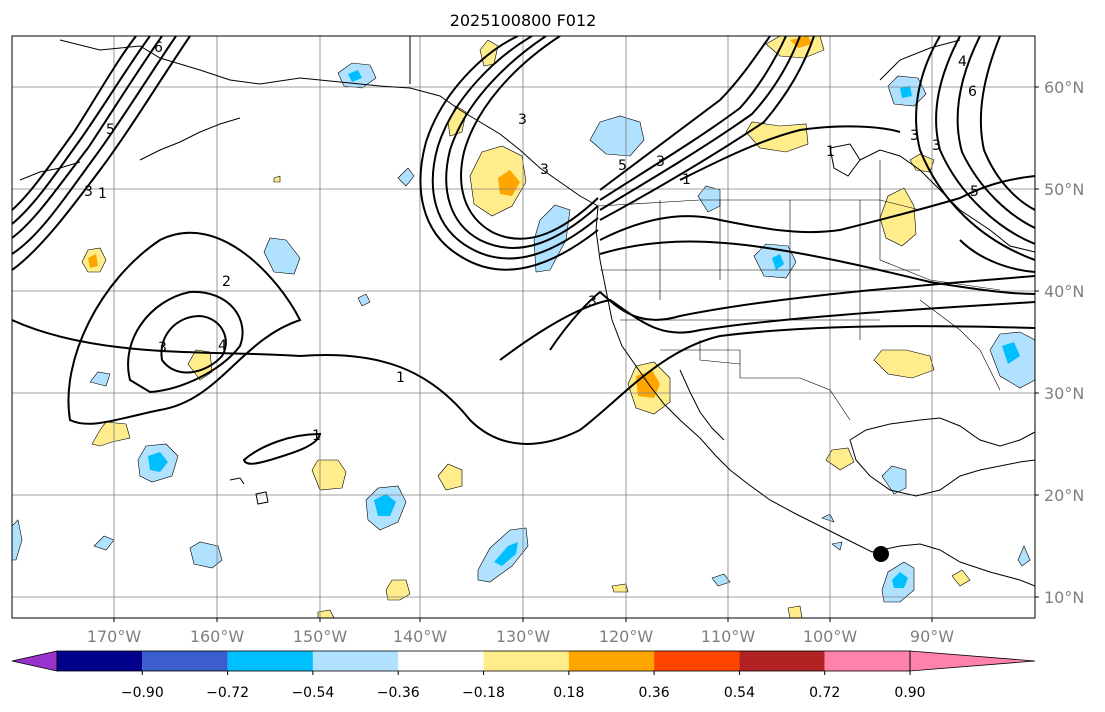 Image resolution: width=1105 pixels, height=712 pixels. What do you see at coordinates (114, 636) in the screenshot?
I see `lon-label: 170°W` at bounding box center [114, 636].